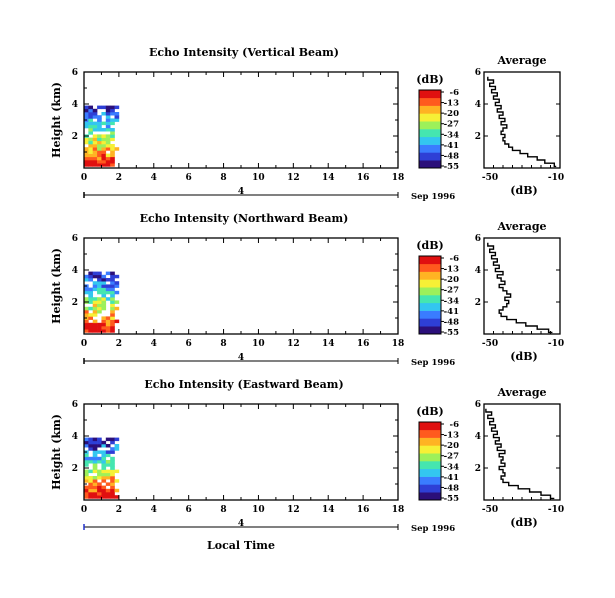 Image resolution: width=615 pixels, height=598 pixels. What do you see at coordinates (241, 192) in the screenshot?
I see `day-marker: 4` at bounding box center [241, 192].